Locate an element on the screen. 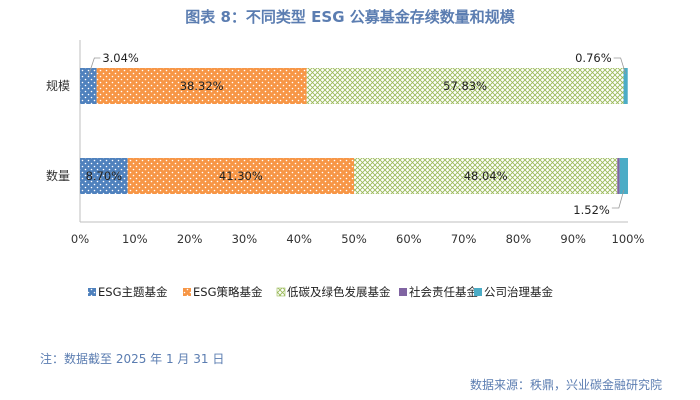  legend-item: 公司治理基金 is located at coordinates (513, 292).